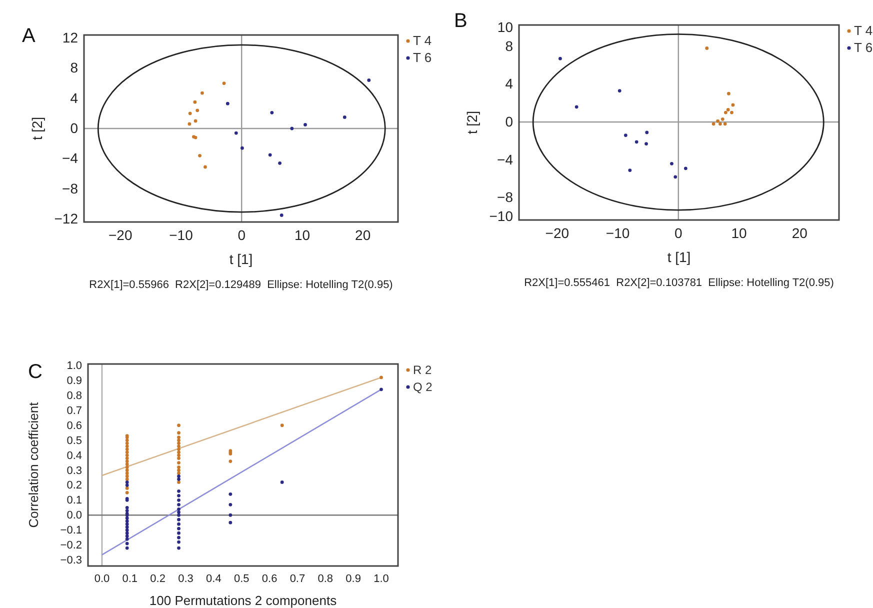 Image resolution: width=873 pixels, height=608 pixels. What do you see at coordinates (679, 283) in the screenshot?
I see `text: R2X[1]=0.555461 R2X[2]=0.103781 Ellipse: Hotelling T2(0.95)` at bounding box center [679, 283].